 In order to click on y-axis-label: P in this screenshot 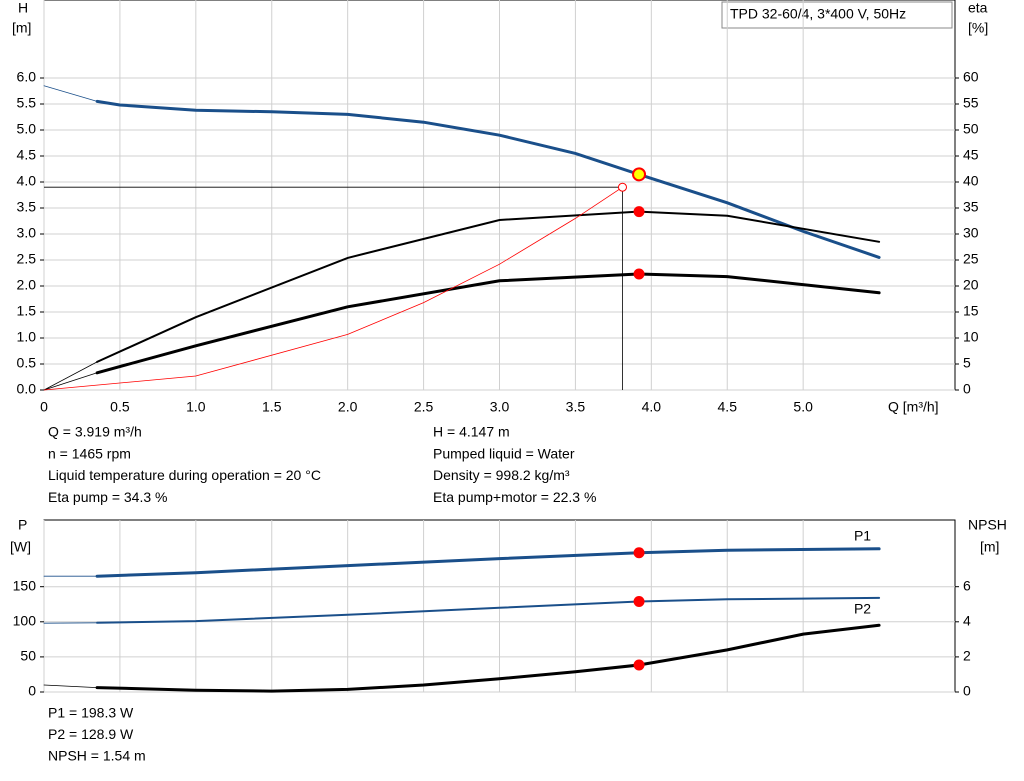, I will do `click(22, 525)`.